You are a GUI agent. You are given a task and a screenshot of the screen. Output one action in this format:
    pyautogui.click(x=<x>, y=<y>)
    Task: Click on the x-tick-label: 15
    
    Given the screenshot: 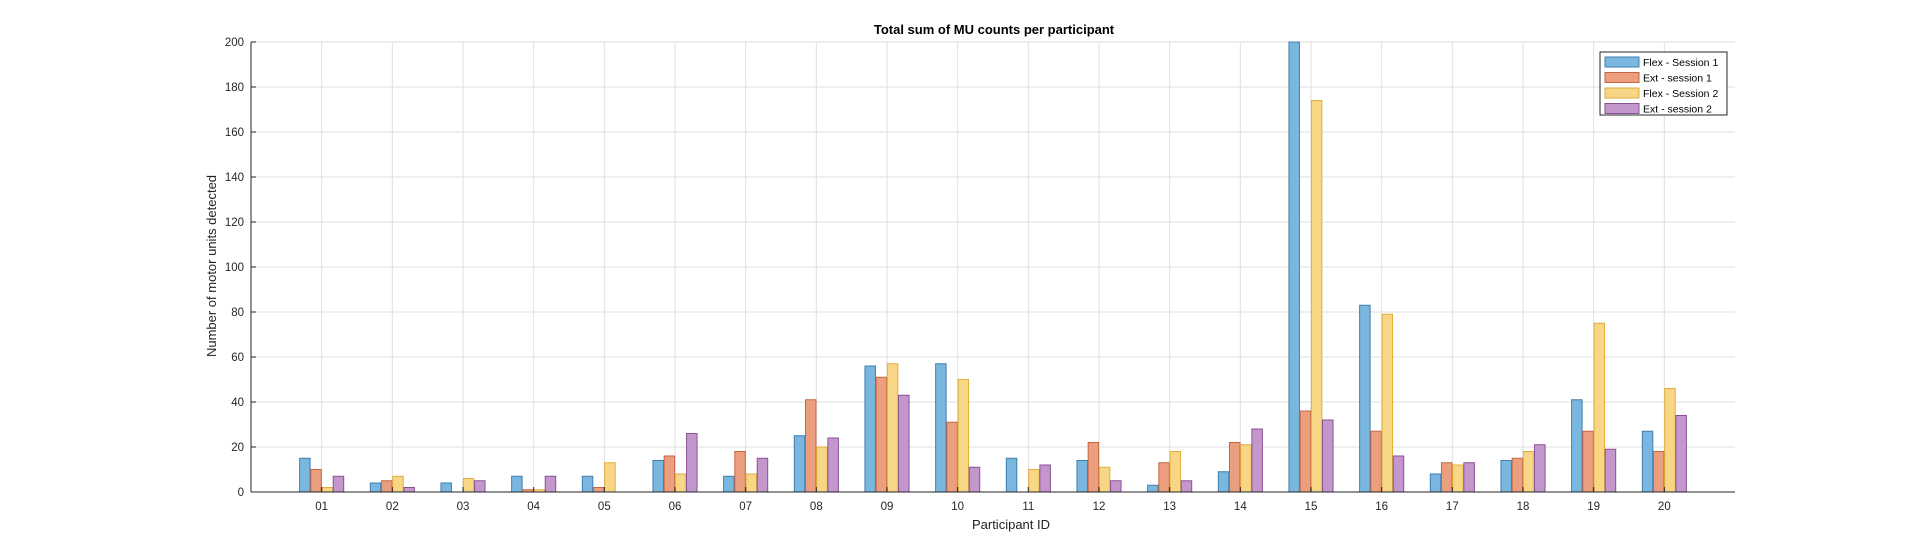 What is the action you would take?
    pyautogui.click(x=1311, y=507)
    